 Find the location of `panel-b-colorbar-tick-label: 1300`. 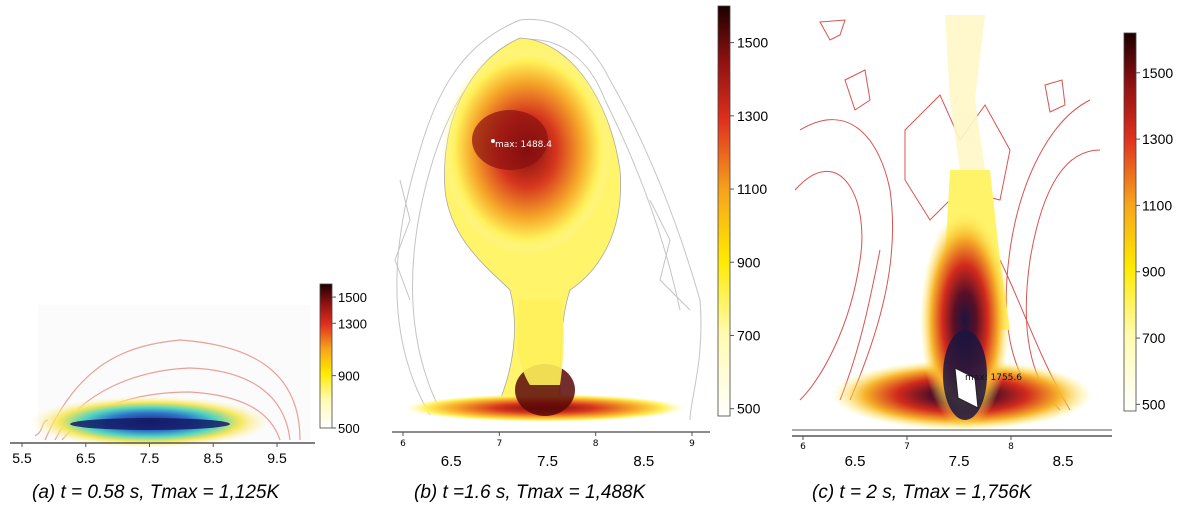

panel-b-colorbar-tick-label: 1300 is located at coordinates (752, 116).